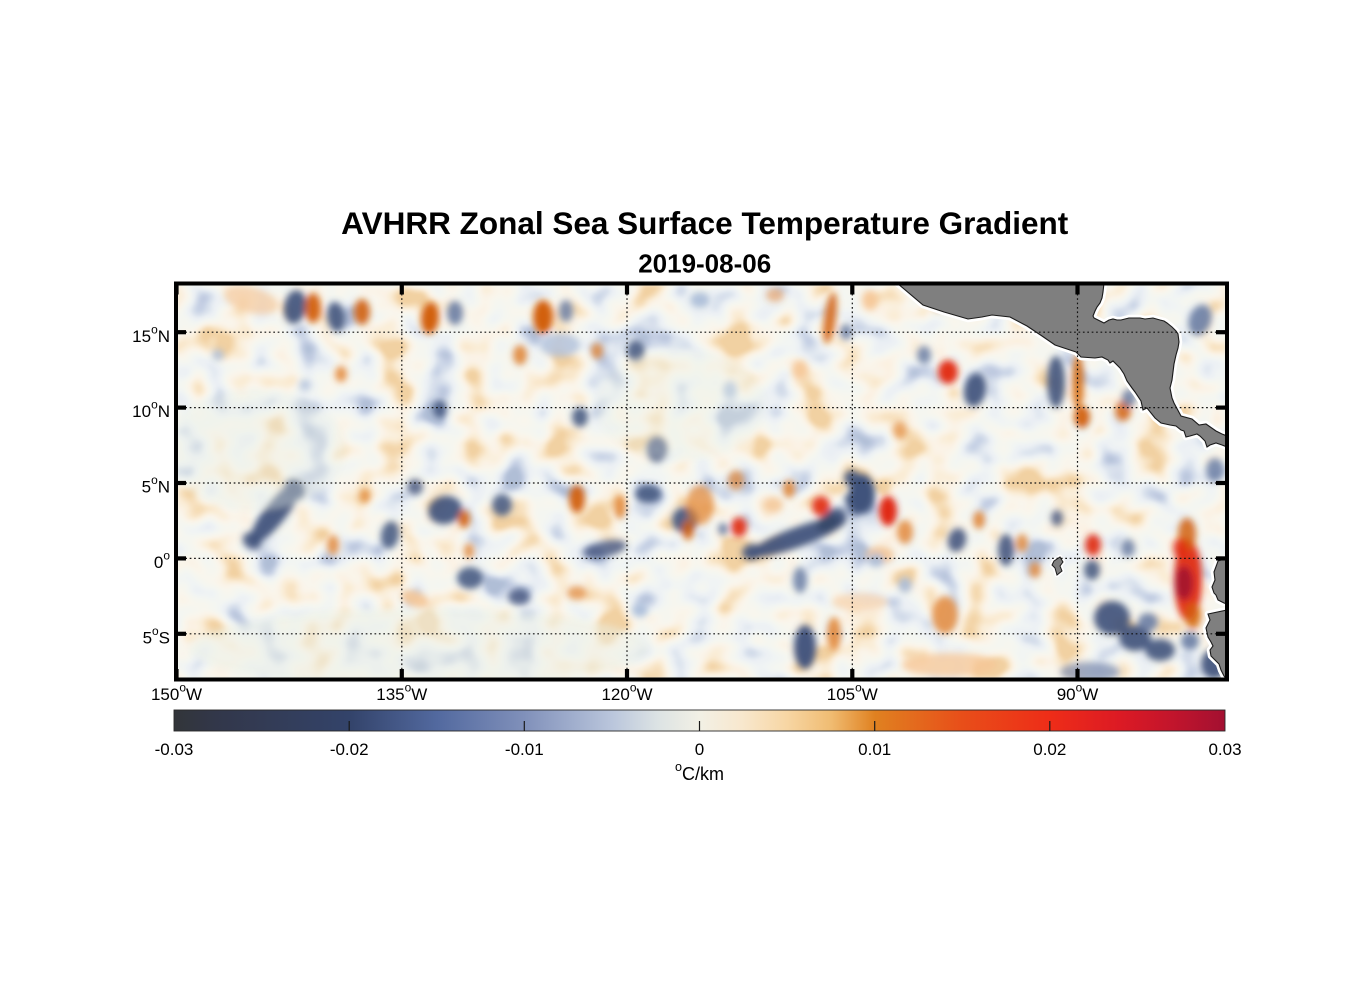  I want to click on svg-text: 0.03, so click(1224, 749).